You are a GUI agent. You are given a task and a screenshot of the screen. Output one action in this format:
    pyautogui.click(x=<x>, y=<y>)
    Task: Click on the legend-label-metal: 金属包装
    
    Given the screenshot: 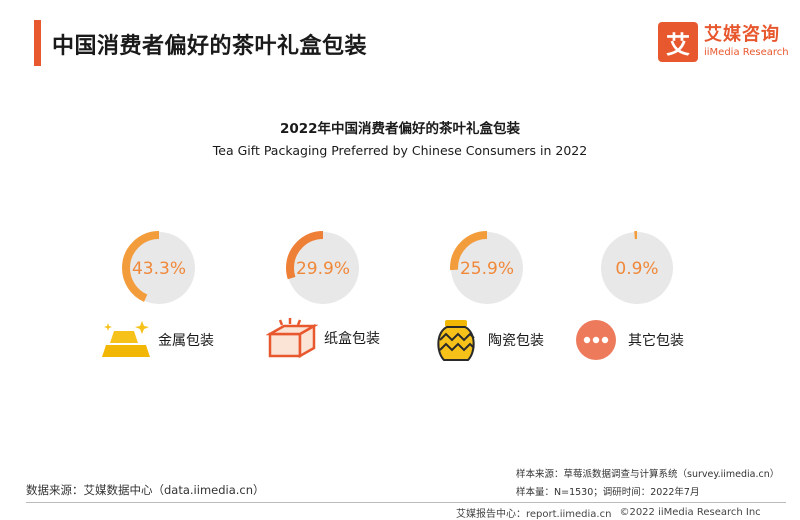 What is the action you would take?
    pyautogui.click(x=186, y=341)
    